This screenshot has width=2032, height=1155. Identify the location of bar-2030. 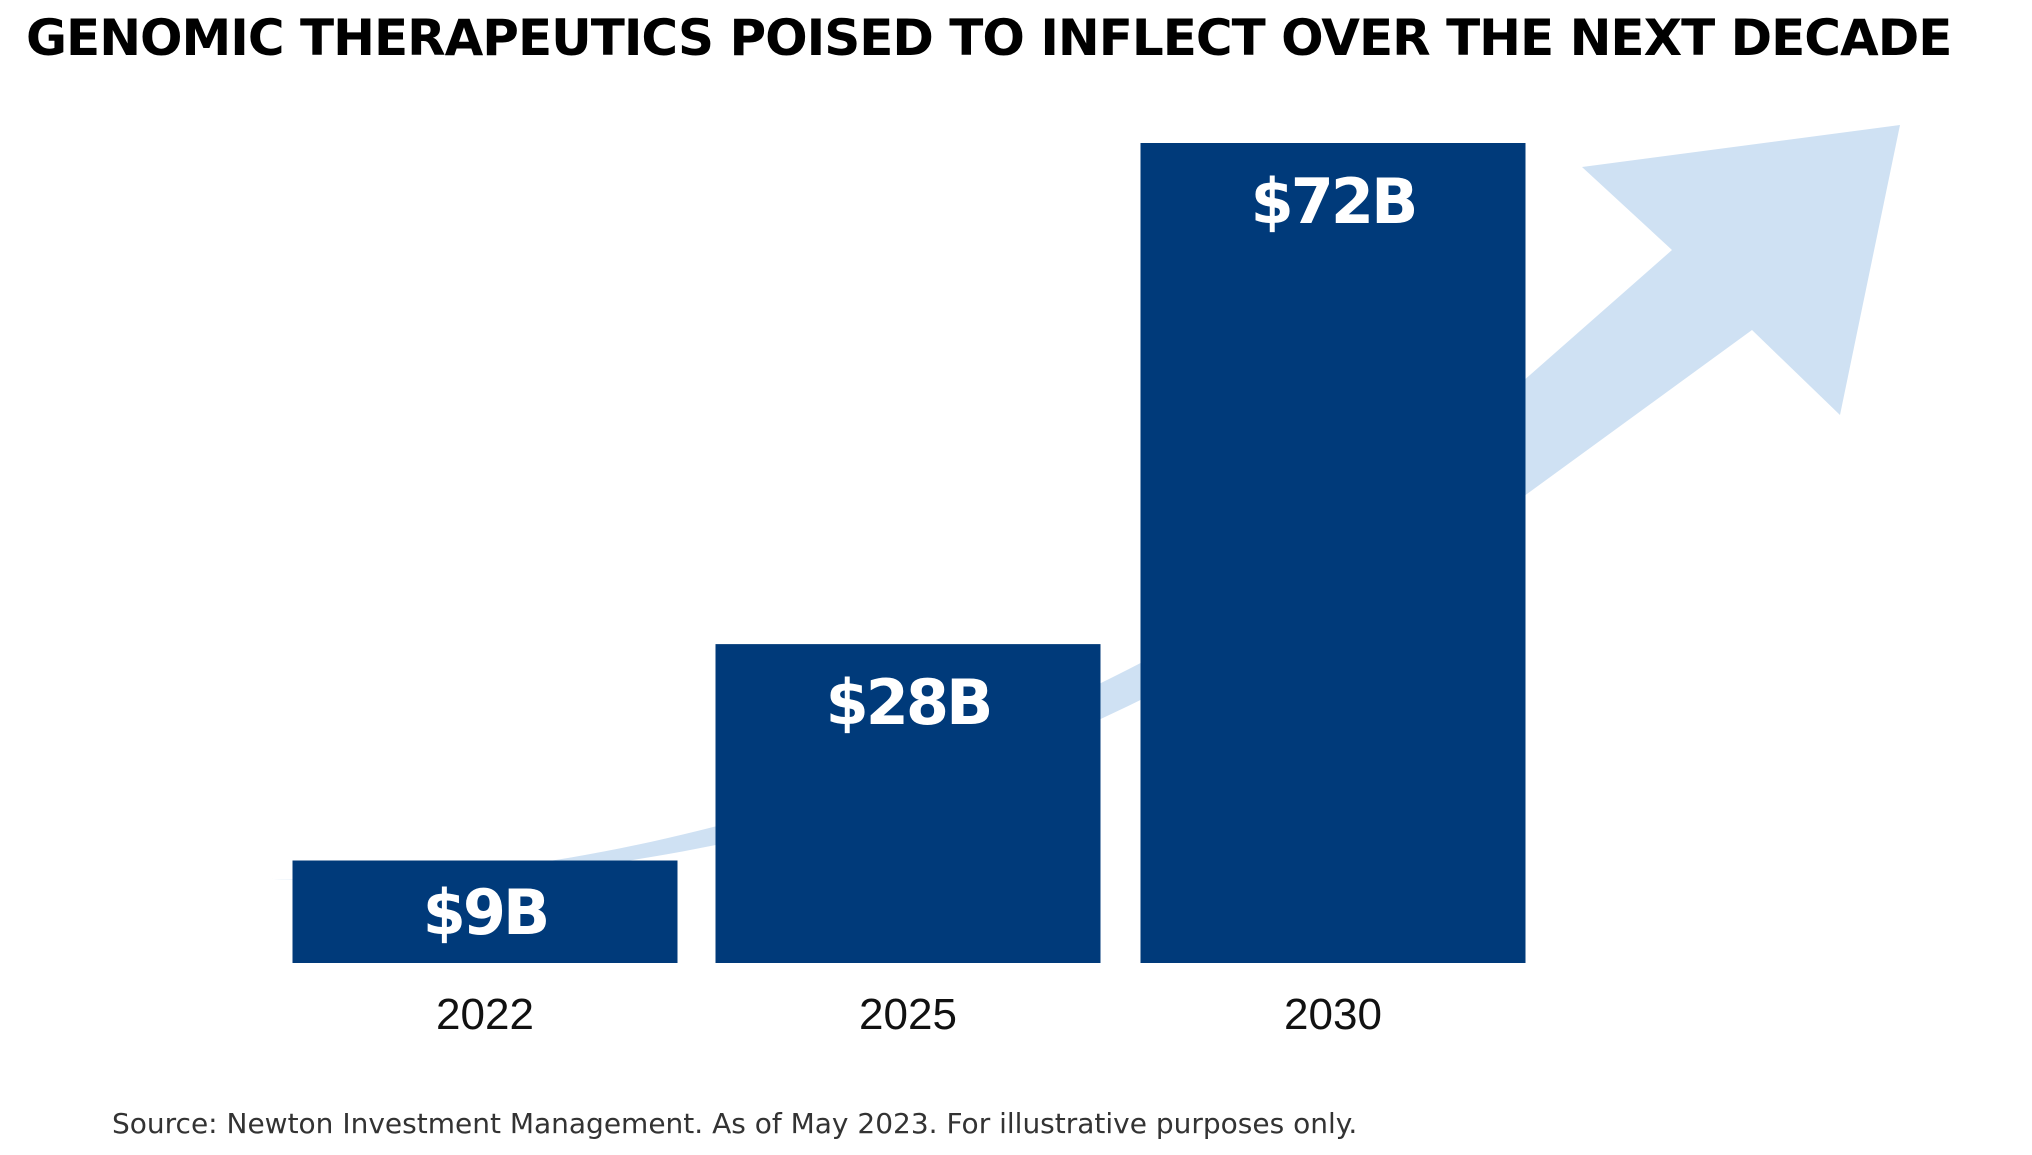
(1333, 553).